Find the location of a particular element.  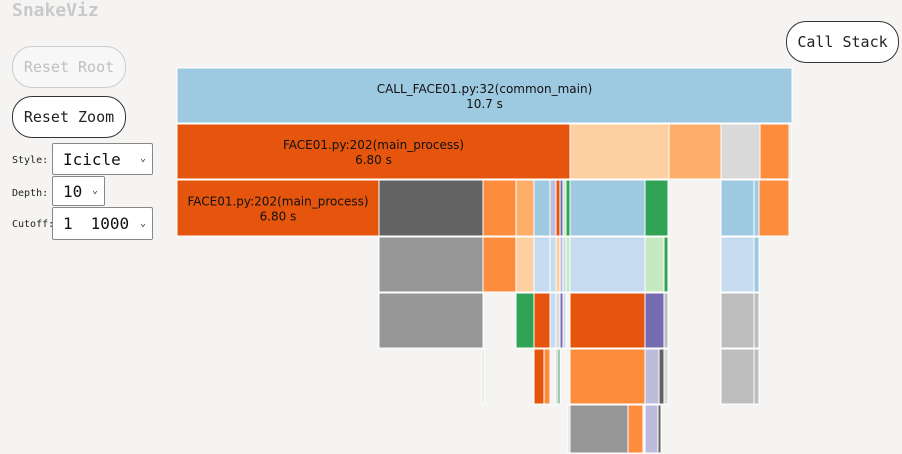

call-stack-button: Call Stack is located at coordinates (842, 42).